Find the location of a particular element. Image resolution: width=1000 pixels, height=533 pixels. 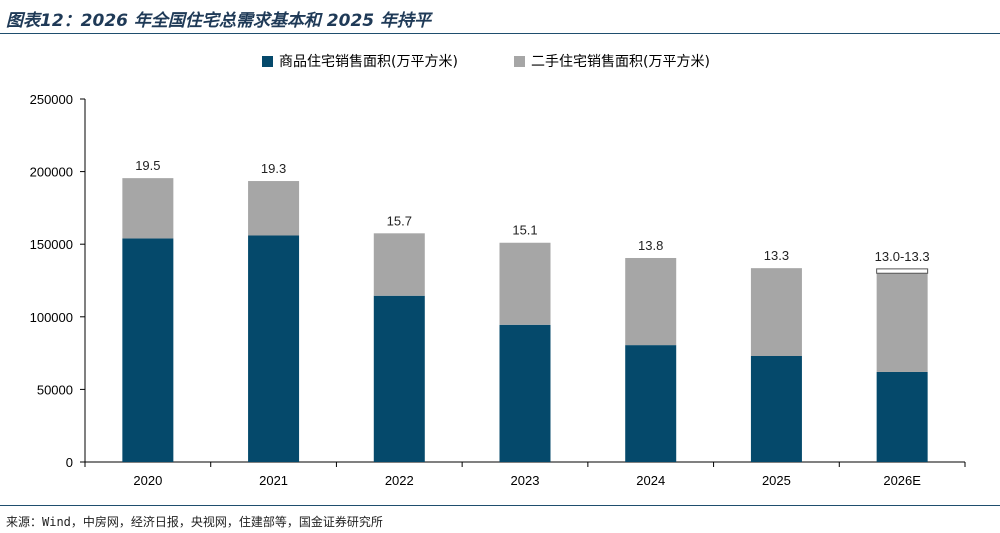

bar-segment-new-homes-2025 is located at coordinates (776, 409).